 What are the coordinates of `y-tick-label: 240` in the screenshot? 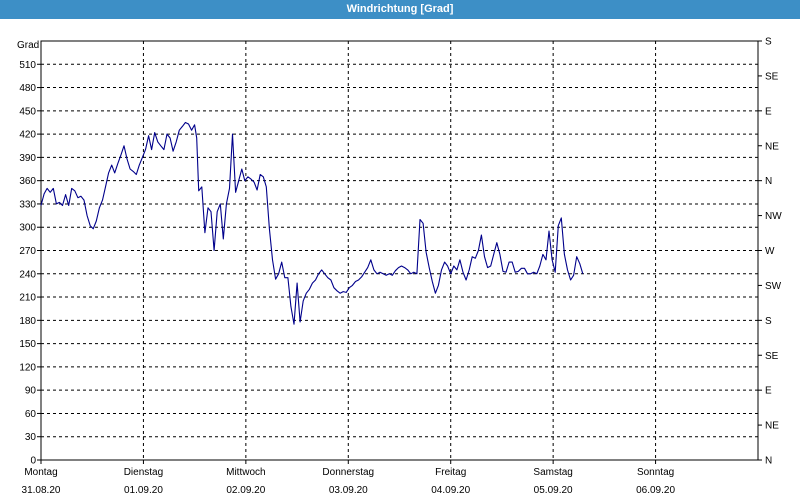 It's located at (27, 274).